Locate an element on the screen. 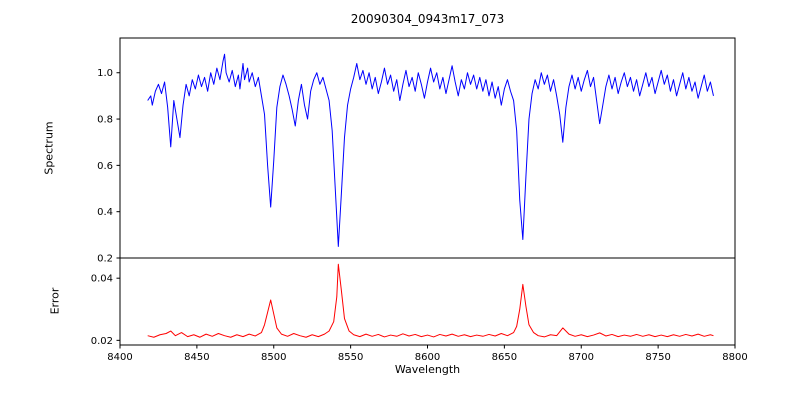  svg-text: 8500 is located at coordinates (273, 357).